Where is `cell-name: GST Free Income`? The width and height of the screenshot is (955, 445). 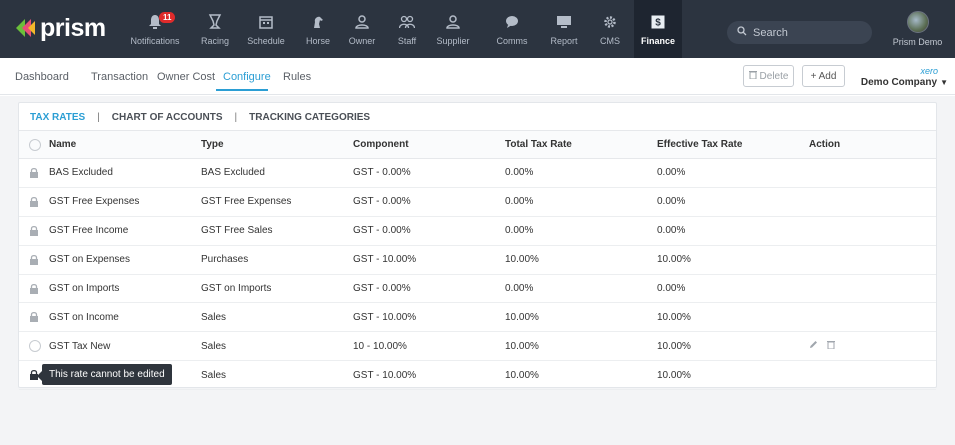 cell-name: GST Free Income is located at coordinates (125, 231).